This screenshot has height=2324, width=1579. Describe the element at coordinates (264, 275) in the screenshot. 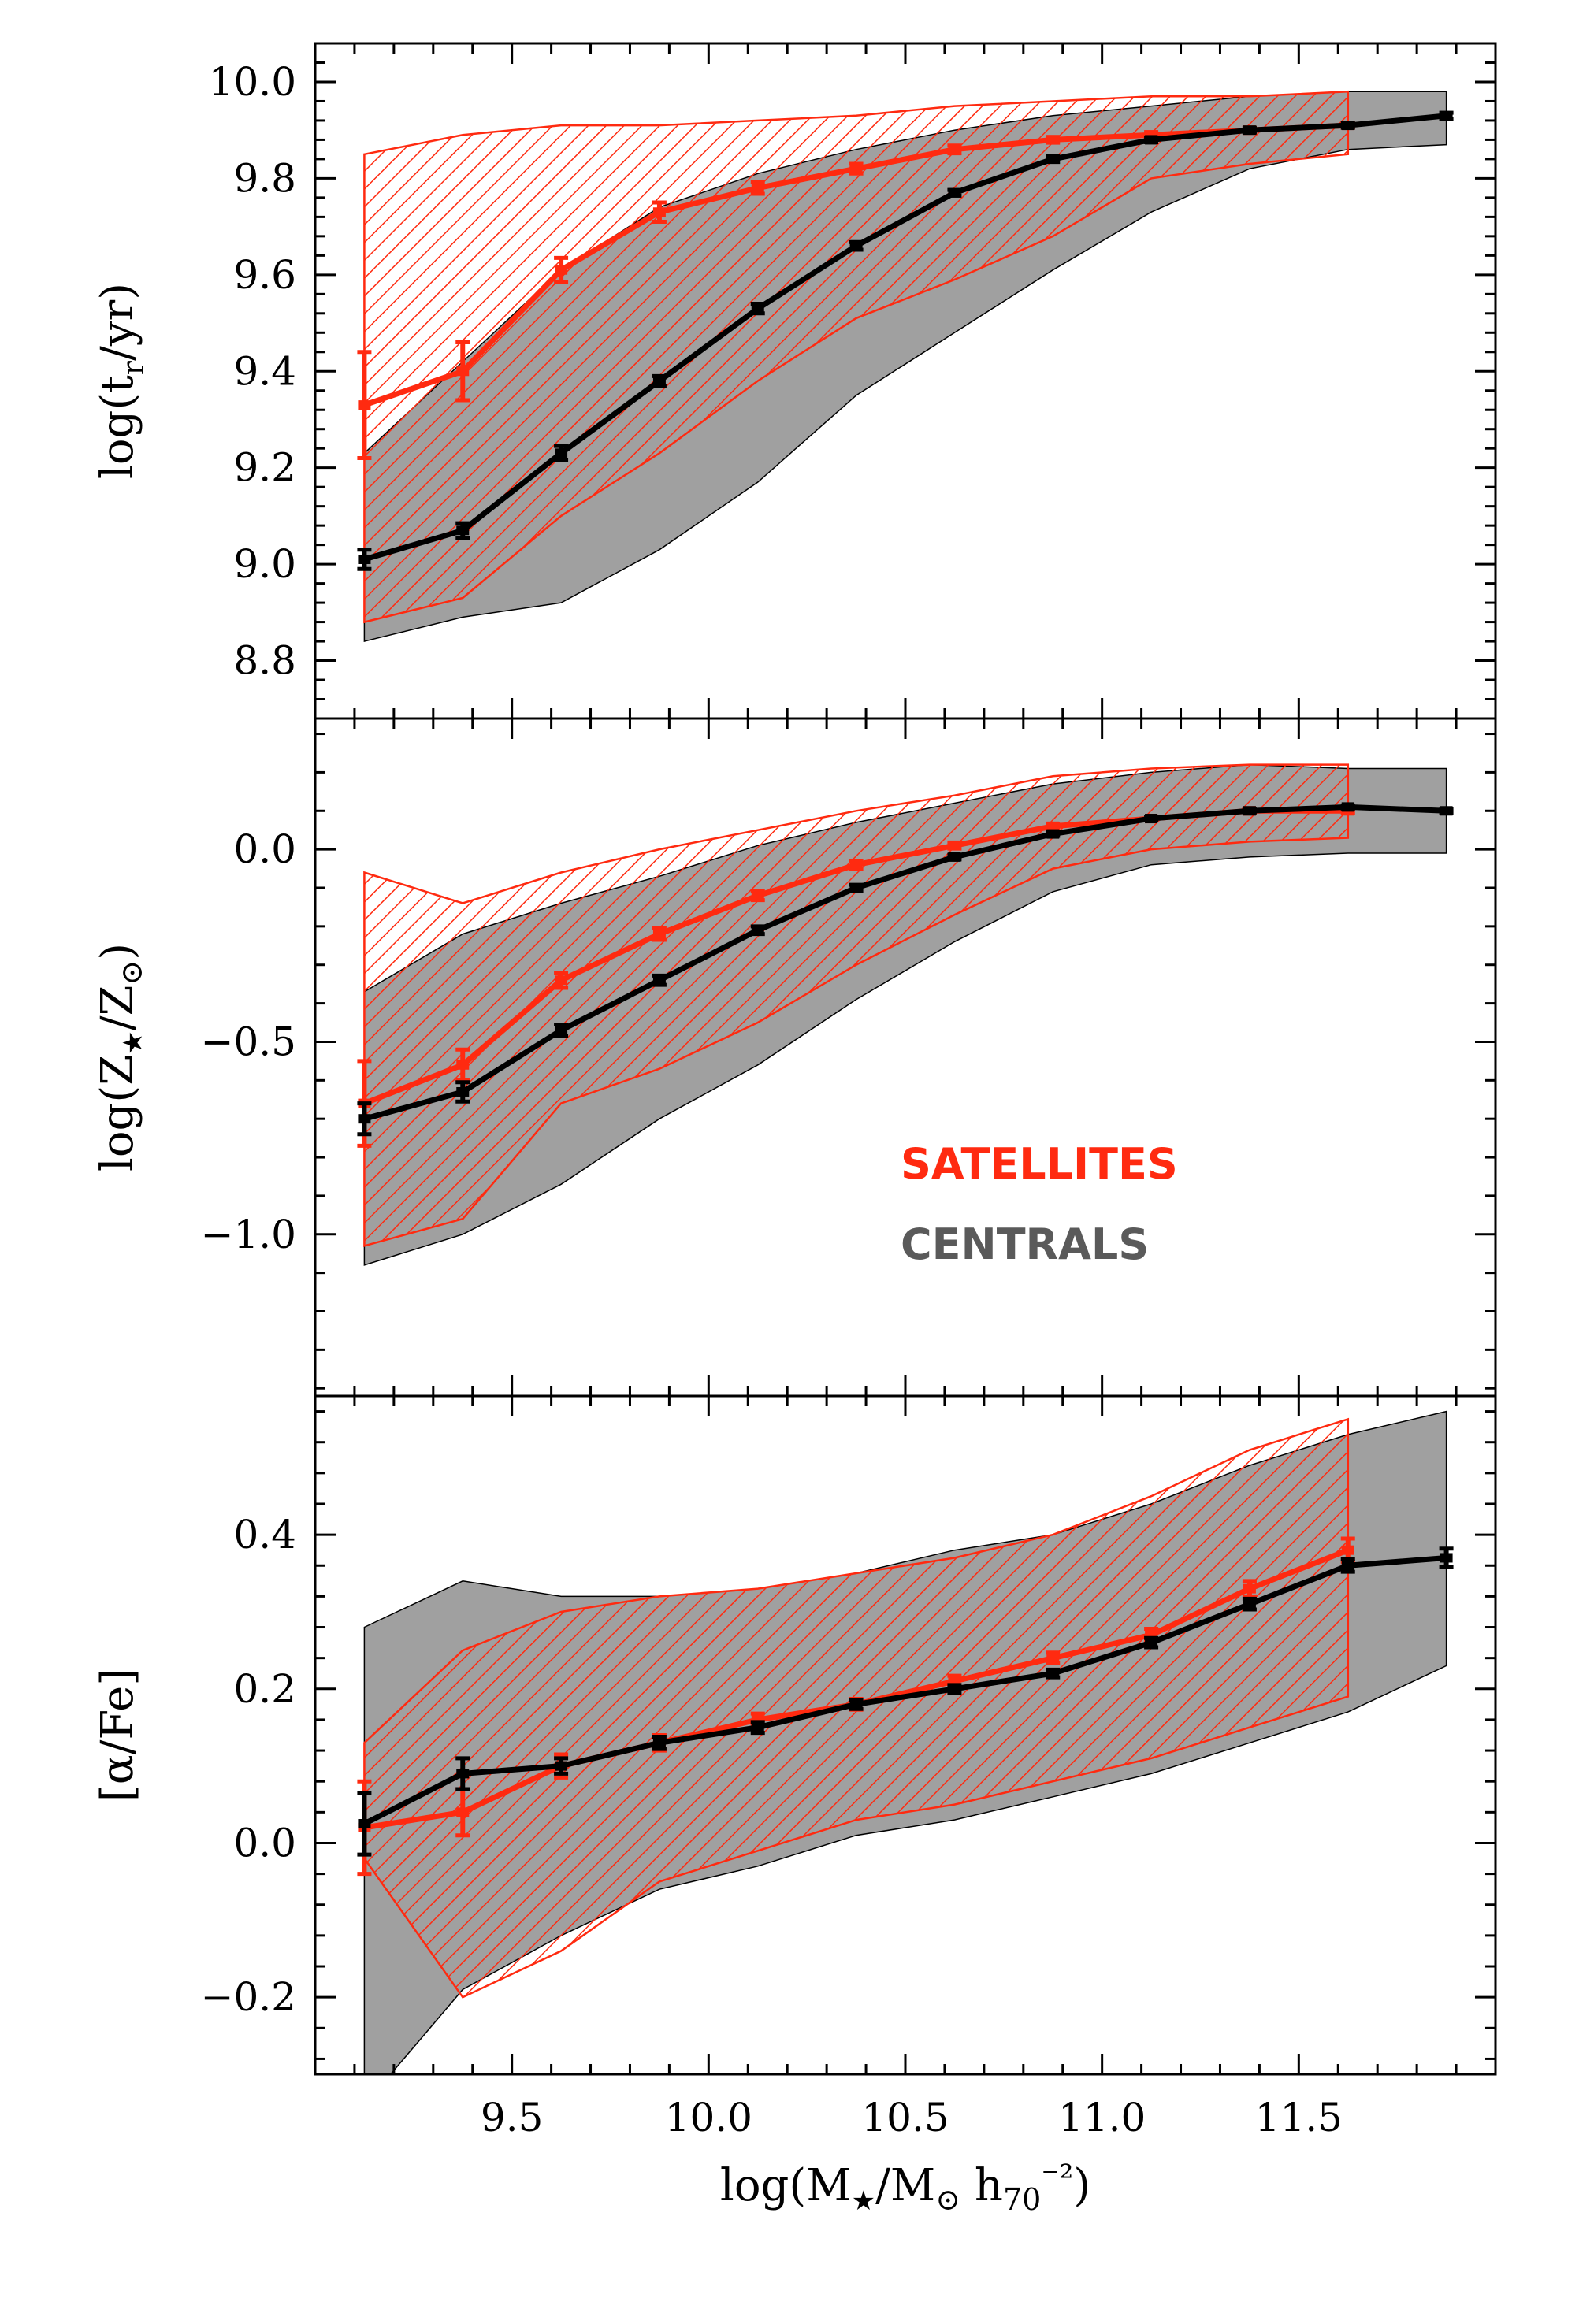

I see `ytick-label-top: 9.6` at that location.